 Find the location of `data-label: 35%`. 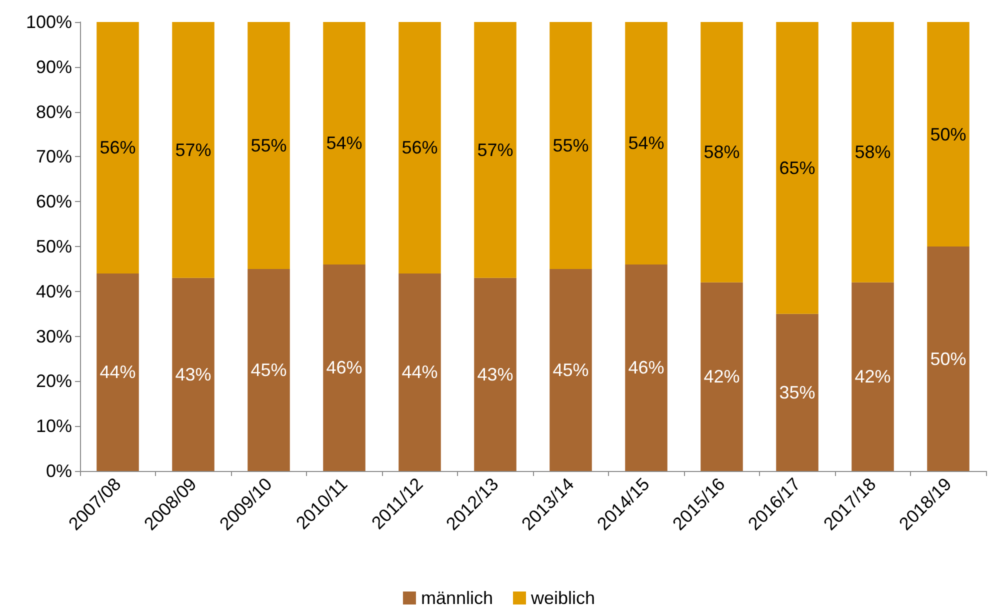

data-label: 35% is located at coordinates (797, 392).